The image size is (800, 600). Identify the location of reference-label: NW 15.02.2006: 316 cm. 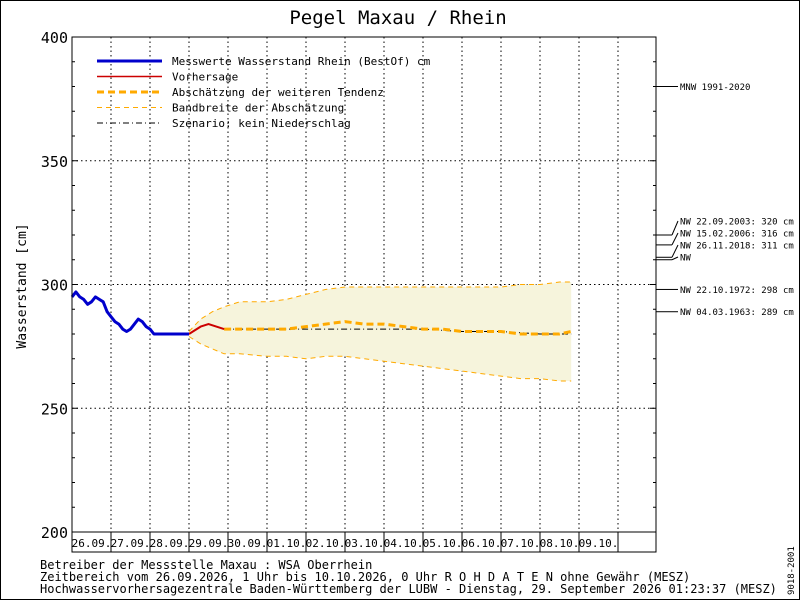
(737, 235).